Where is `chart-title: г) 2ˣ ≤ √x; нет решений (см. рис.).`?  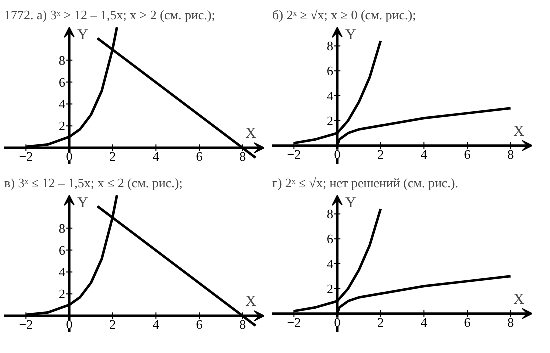
chart-title: г) 2ˣ ≤ √x; нет решений (см. рис.). is located at coordinates (365, 183).